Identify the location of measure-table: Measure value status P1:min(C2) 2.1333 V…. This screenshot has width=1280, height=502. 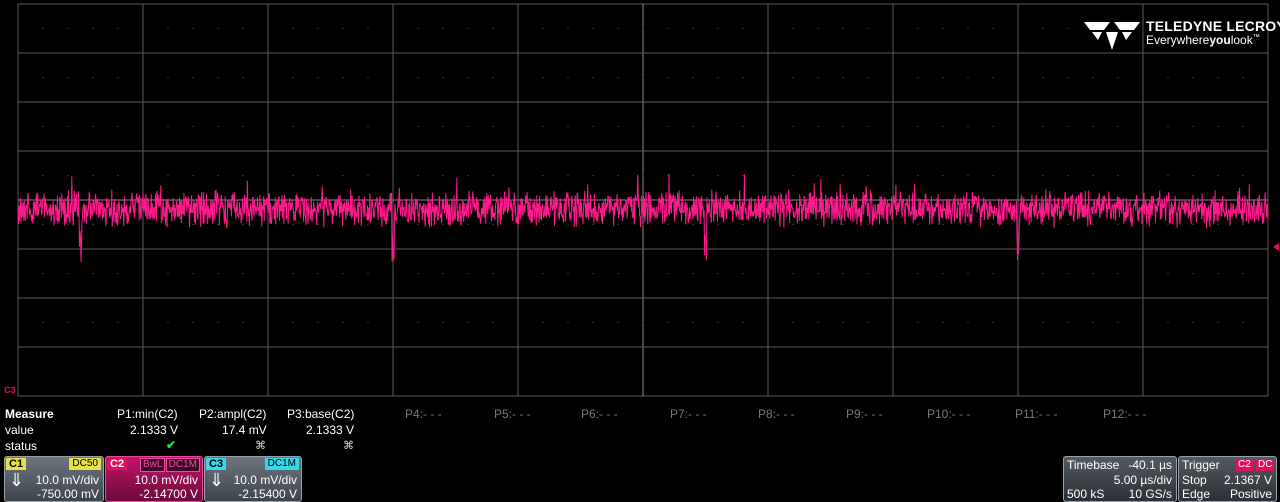
(640, 429).